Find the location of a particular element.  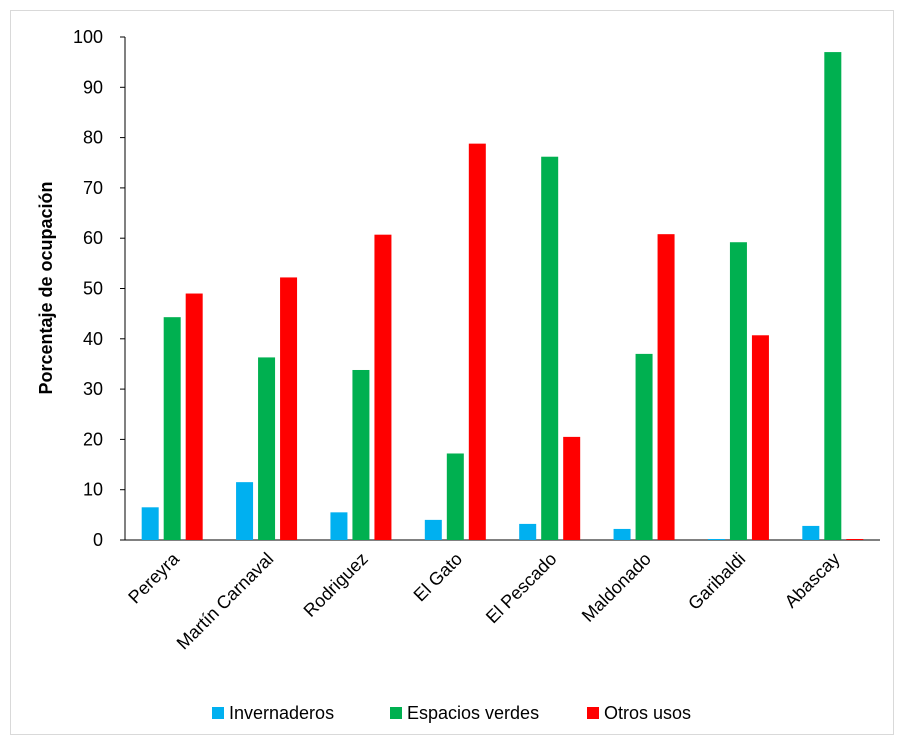

bar-espacios-verdes-martín-carnaval is located at coordinates (267, 448).